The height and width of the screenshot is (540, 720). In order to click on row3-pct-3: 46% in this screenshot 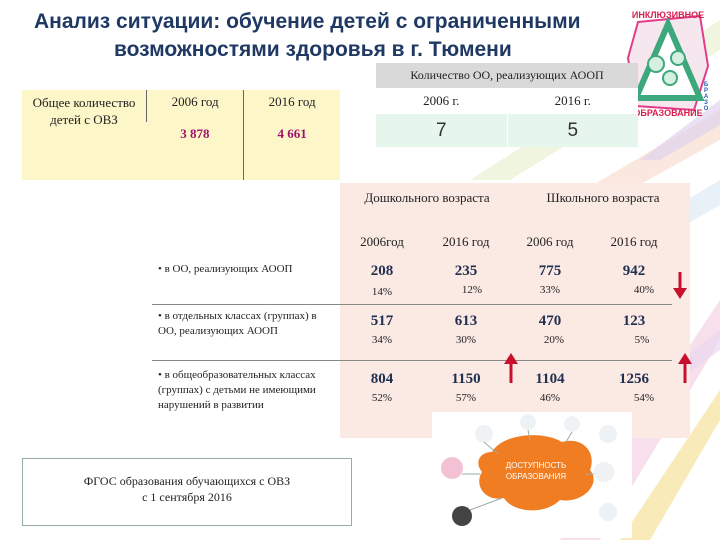, I will do `click(550, 398)`.